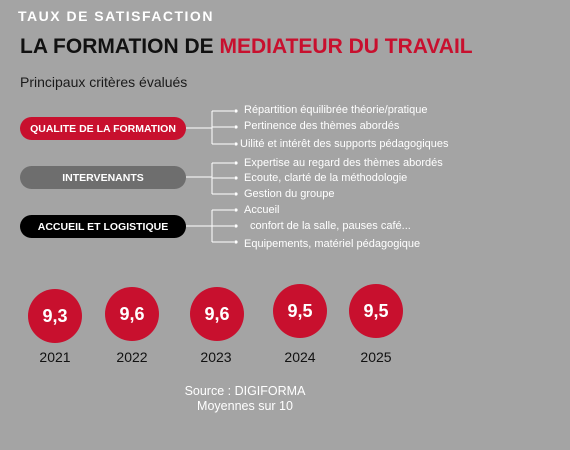 The image size is (570, 450). What do you see at coordinates (300, 357) in the screenshot?
I see `year-label: 2024` at bounding box center [300, 357].